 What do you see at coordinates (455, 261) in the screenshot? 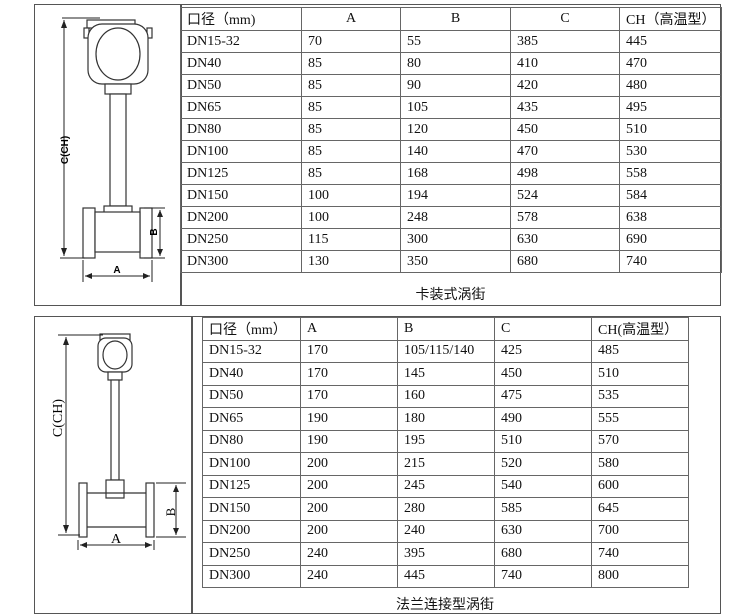
I see `table-cell: 350` at bounding box center [455, 261].